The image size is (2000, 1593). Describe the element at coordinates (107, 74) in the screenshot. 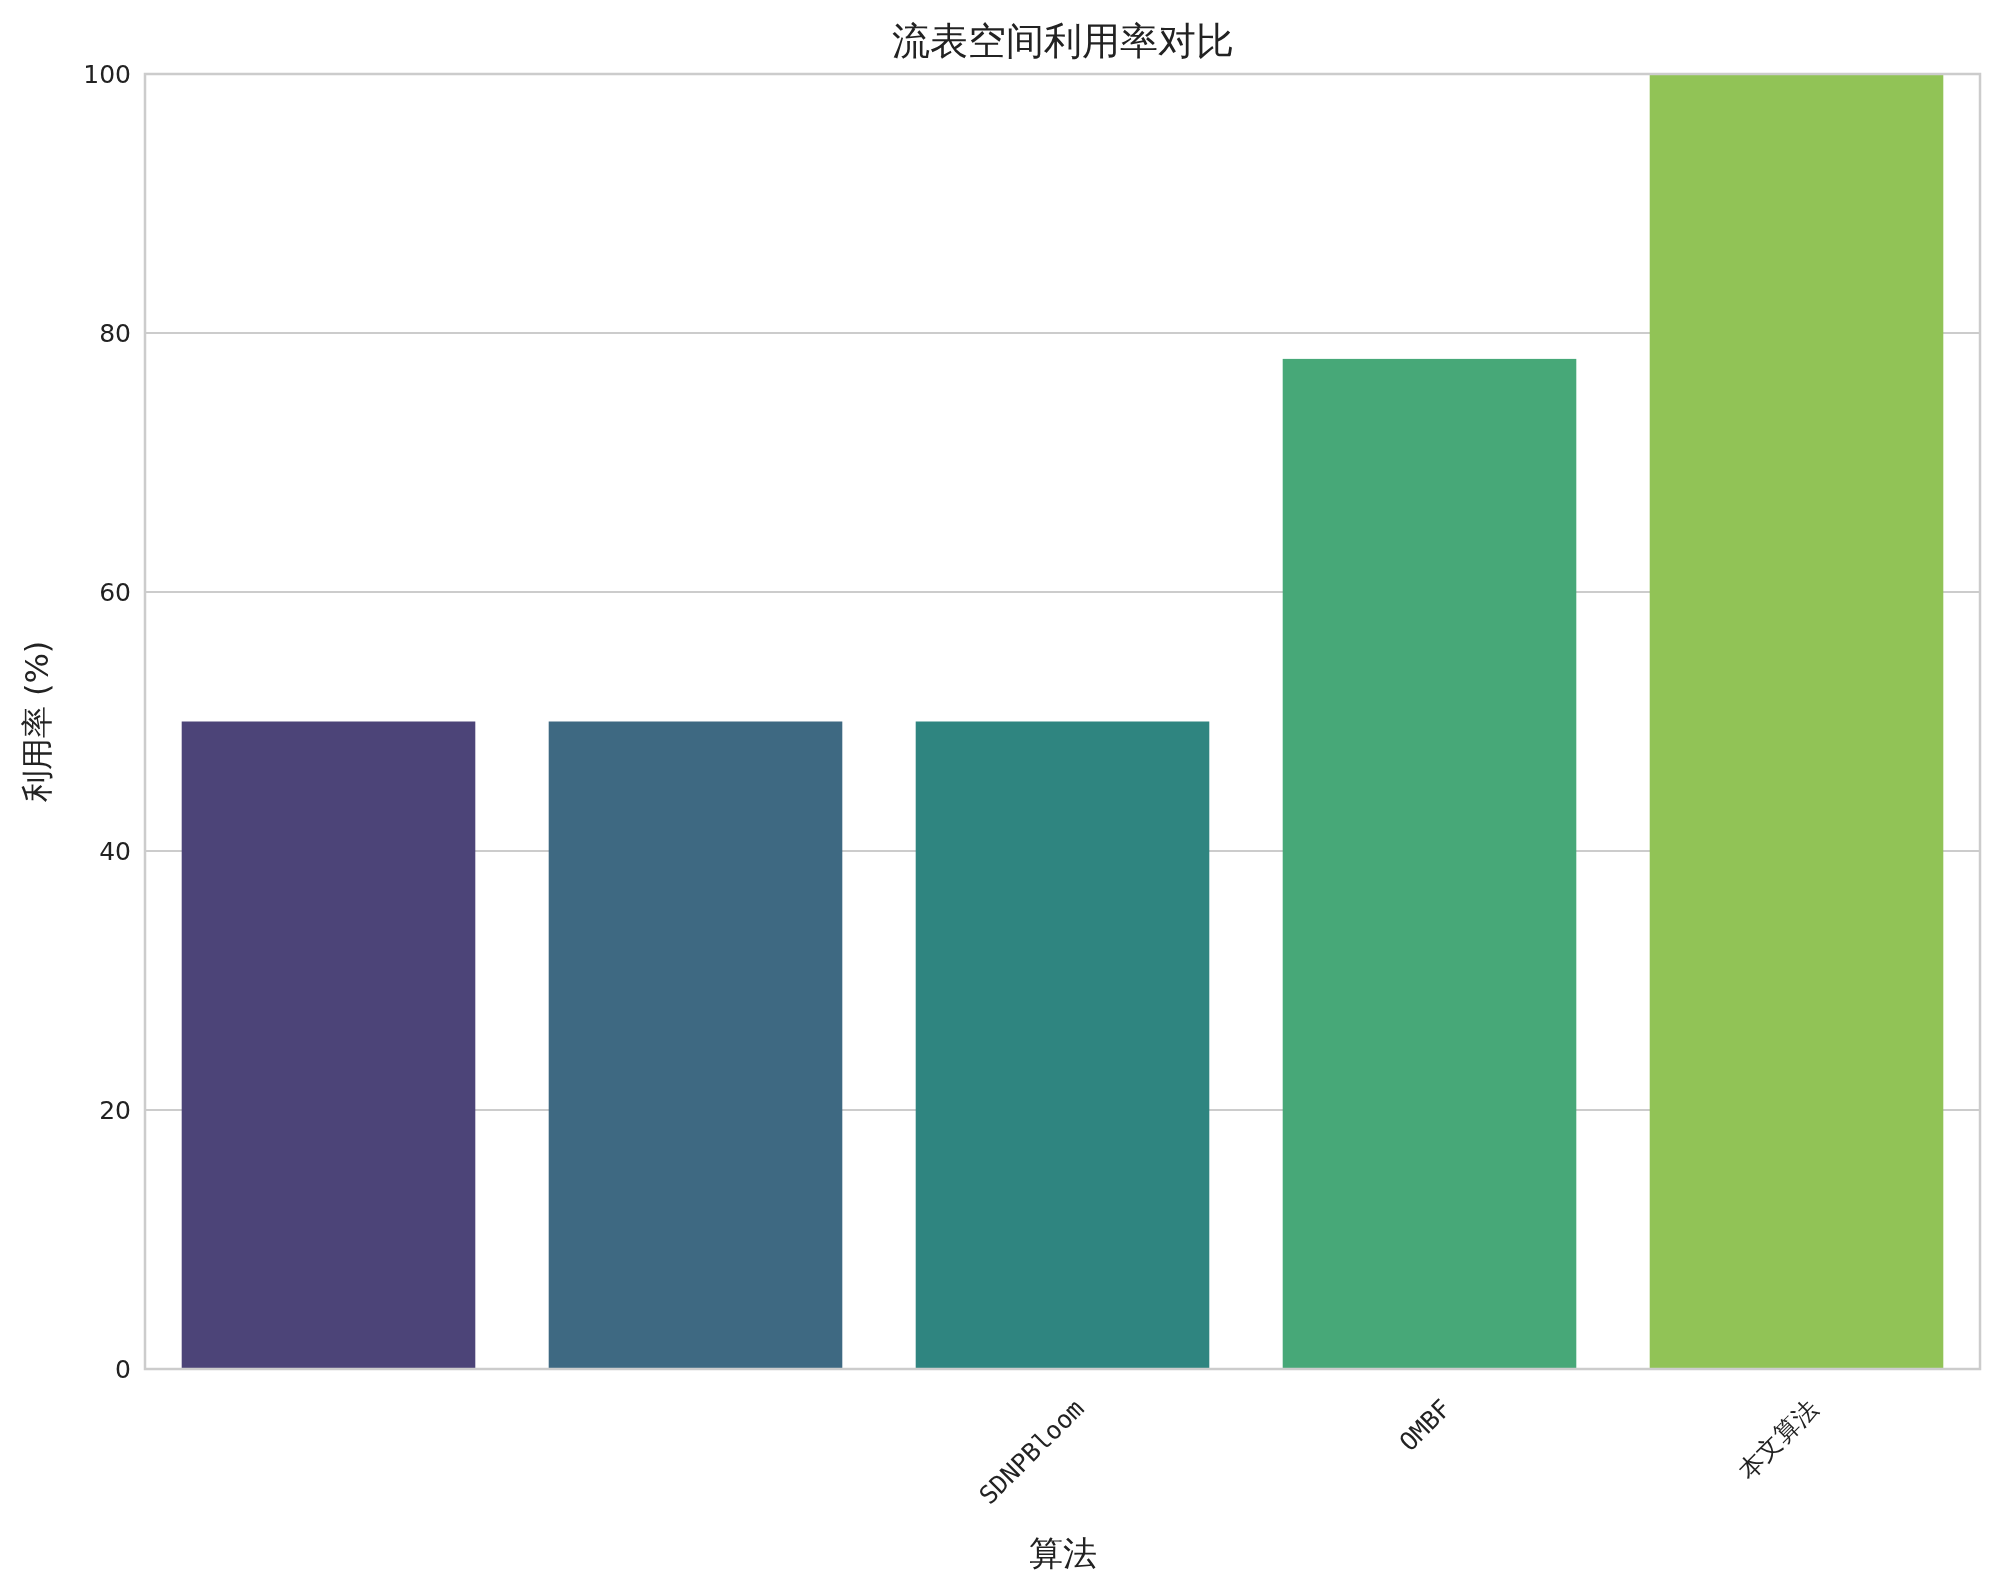

I see `y-tick-label: 100` at that location.